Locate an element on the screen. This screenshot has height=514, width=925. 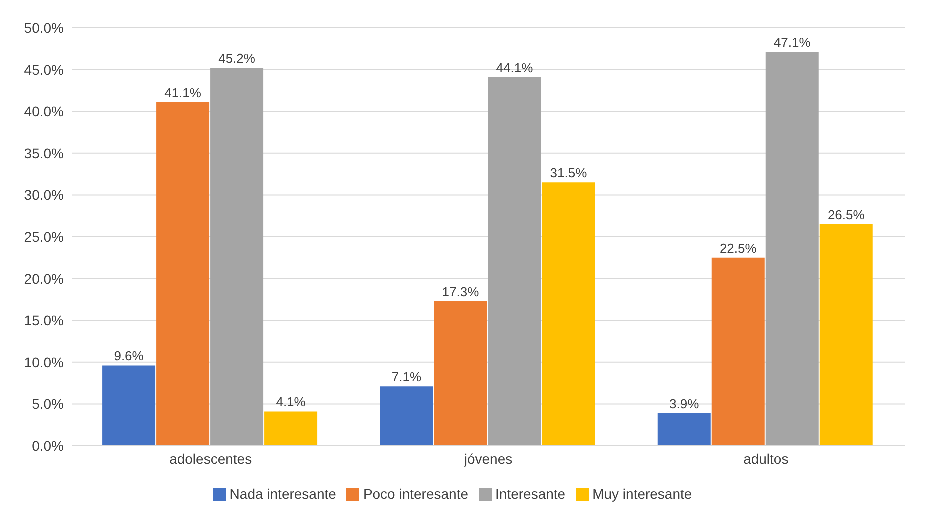
y-tick-label: 50.0% is located at coordinates (44, 28).